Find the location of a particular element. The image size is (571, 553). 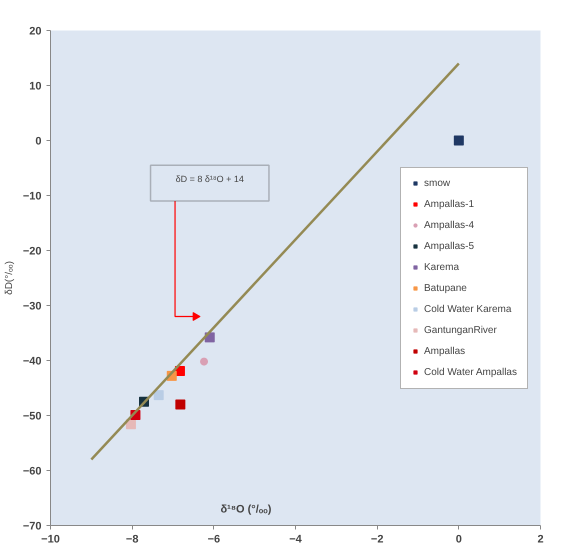

legend-label: GantunganRiver is located at coordinates (460, 330).